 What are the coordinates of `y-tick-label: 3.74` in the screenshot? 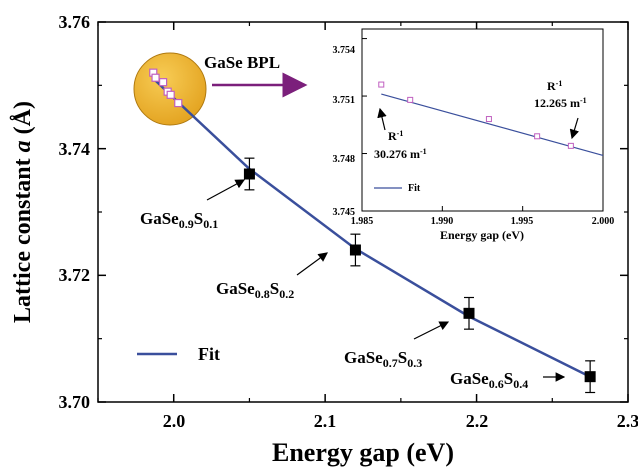 It's located at (75, 149).